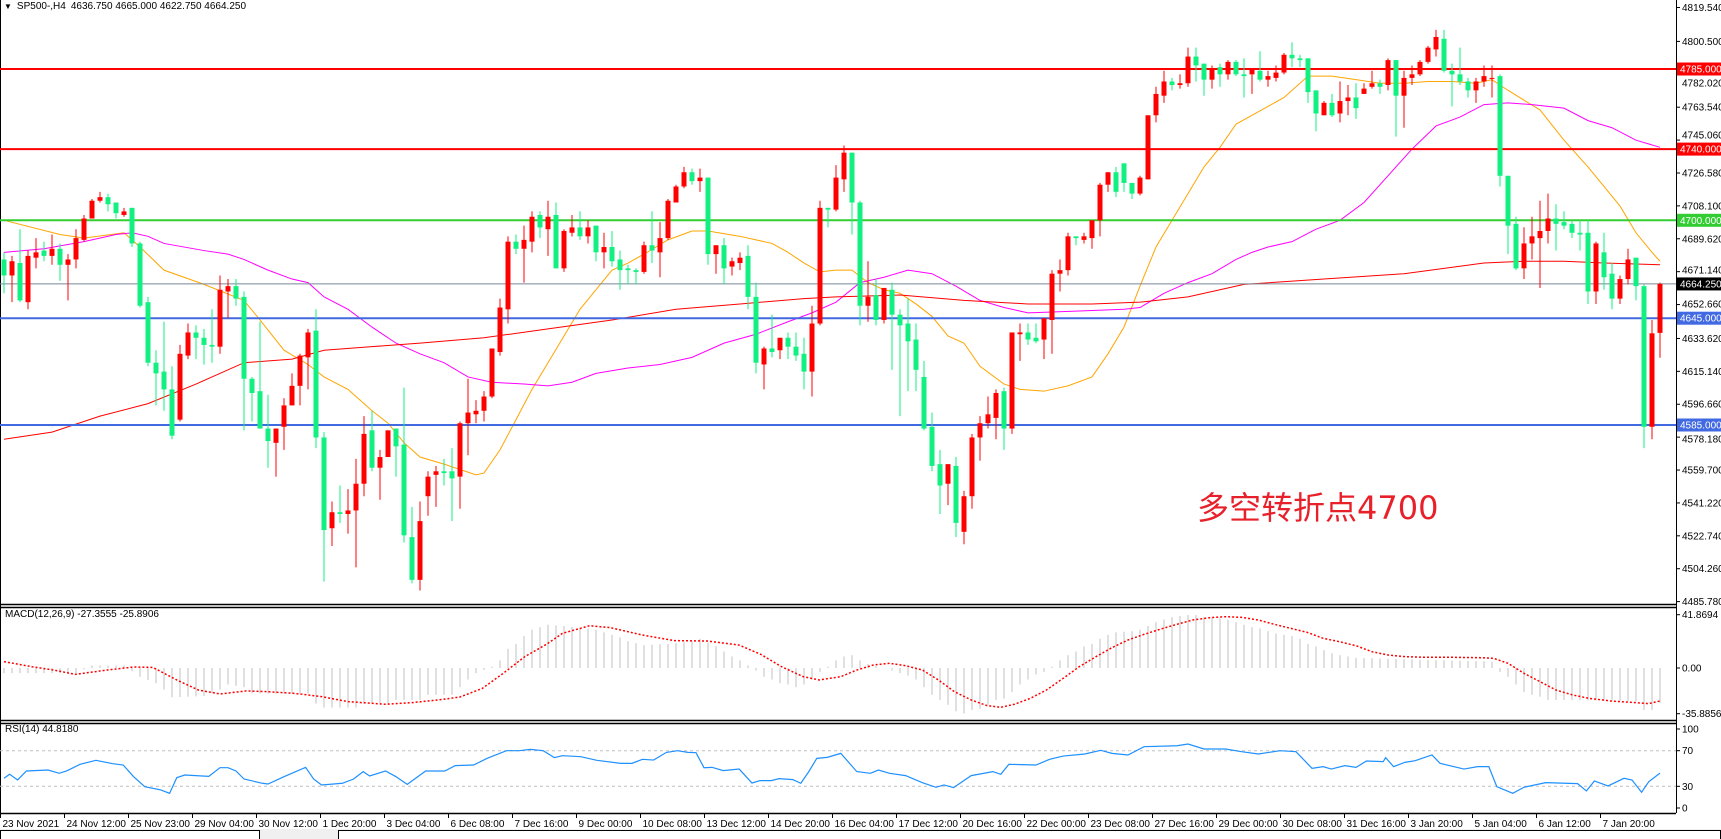  What do you see at coordinates (1700, 426) in the screenshot?
I see `level-label: 4585.000` at bounding box center [1700, 426].